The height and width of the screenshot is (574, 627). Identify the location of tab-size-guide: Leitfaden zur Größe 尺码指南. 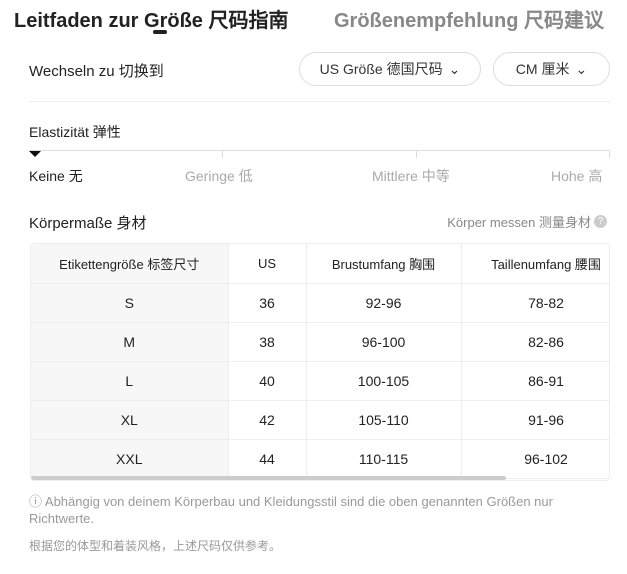
(151, 21).